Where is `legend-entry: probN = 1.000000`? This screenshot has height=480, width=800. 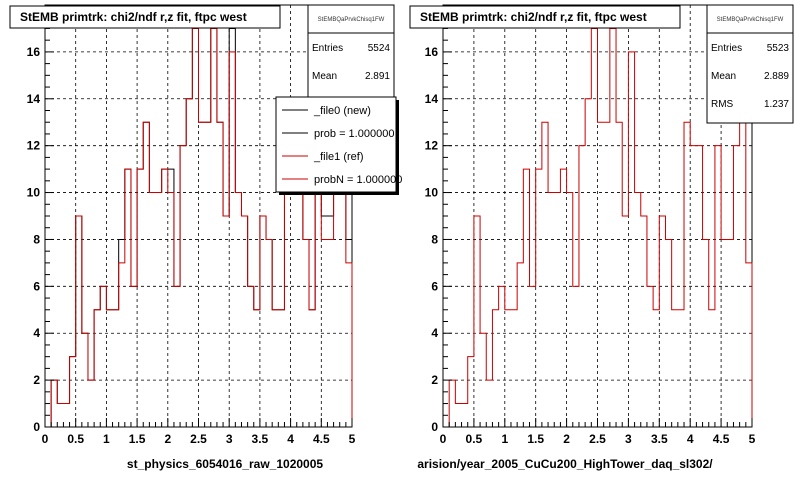 legend-entry: probN = 1.000000 is located at coordinates (358, 180).